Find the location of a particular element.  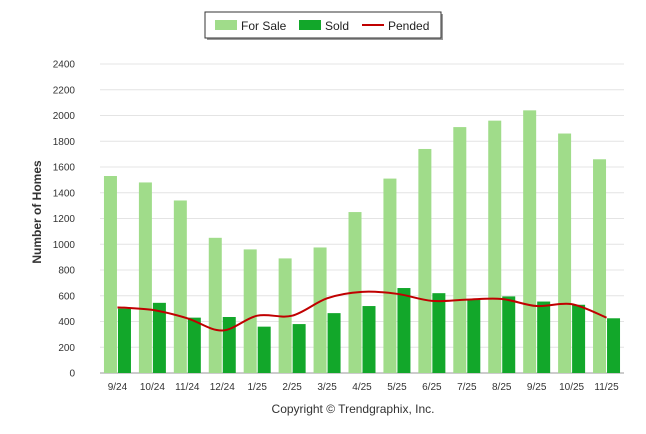

x-tick-label: 7/25 is located at coordinates (467, 387).